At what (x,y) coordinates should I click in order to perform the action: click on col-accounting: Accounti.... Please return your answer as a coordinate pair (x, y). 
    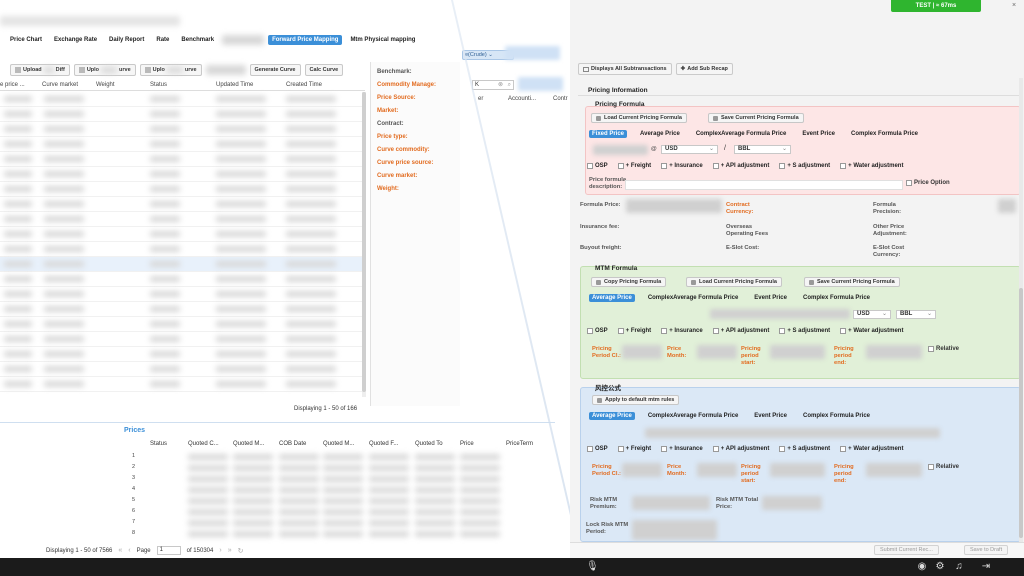
    Looking at the image, I should click on (522, 99).